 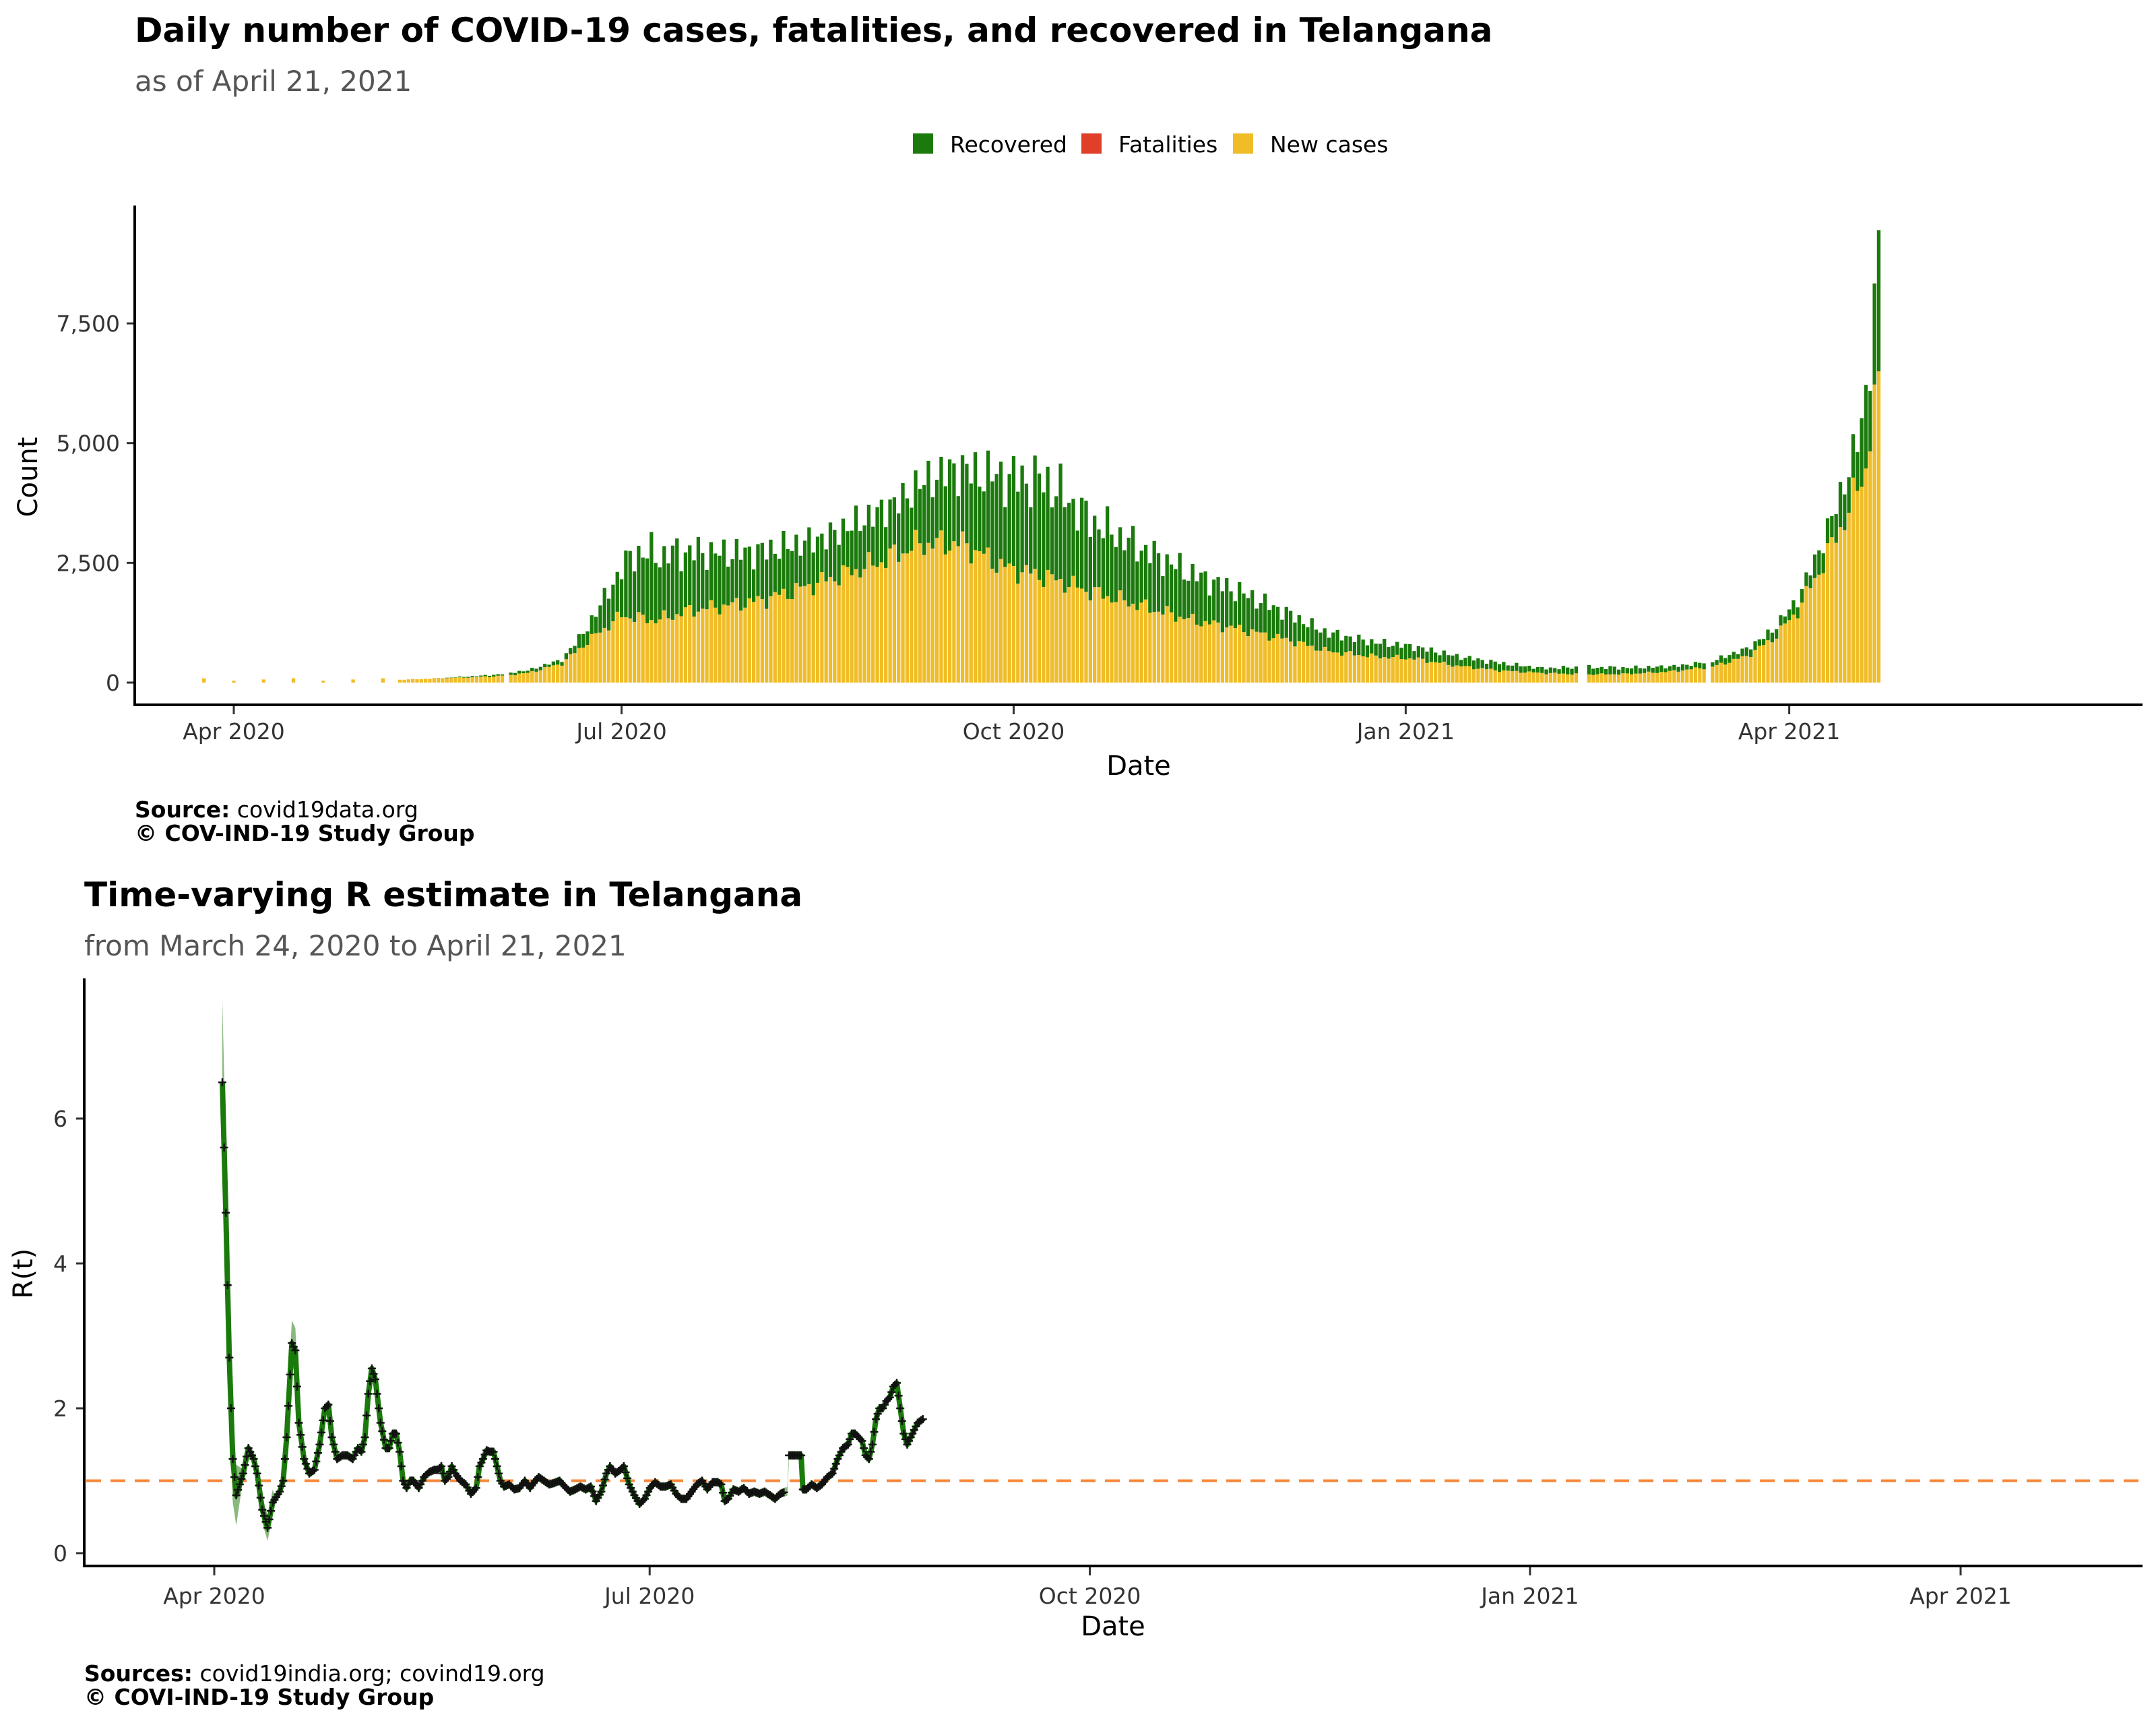 What do you see at coordinates (1113, 1626) in the screenshot?
I see `chart2-x-label: Date` at bounding box center [1113, 1626].